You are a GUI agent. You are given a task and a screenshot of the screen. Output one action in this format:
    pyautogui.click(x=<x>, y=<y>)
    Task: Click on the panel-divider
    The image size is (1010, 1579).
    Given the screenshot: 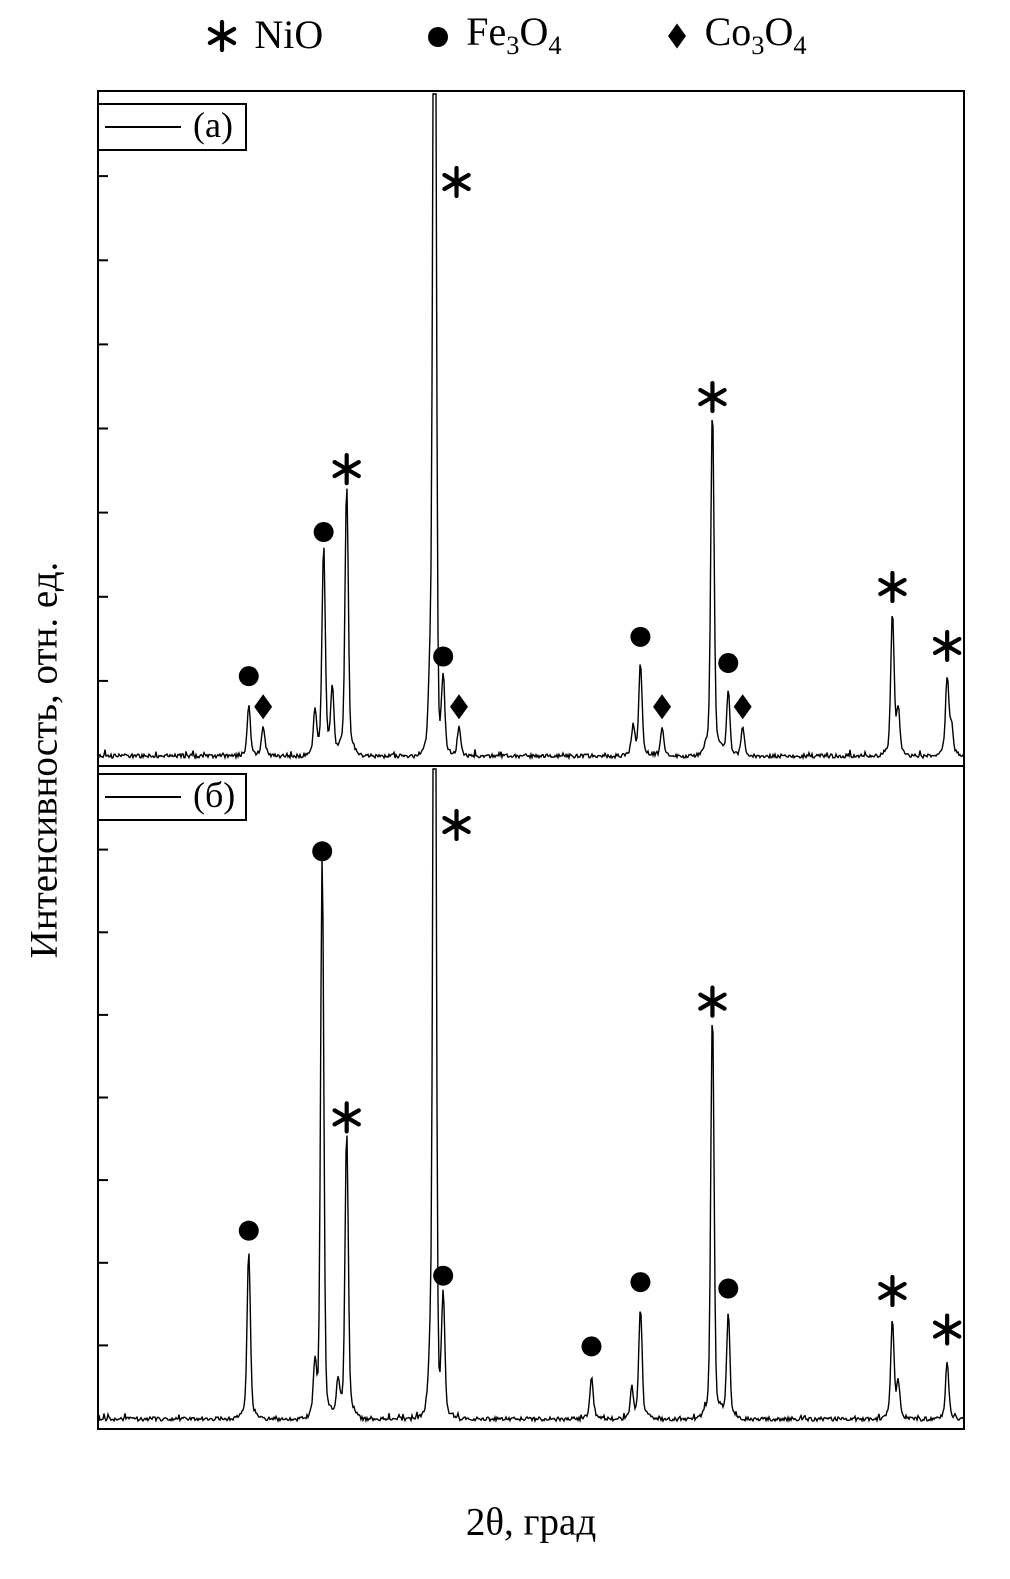 What is the action you would take?
    pyautogui.click(x=531, y=766)
    